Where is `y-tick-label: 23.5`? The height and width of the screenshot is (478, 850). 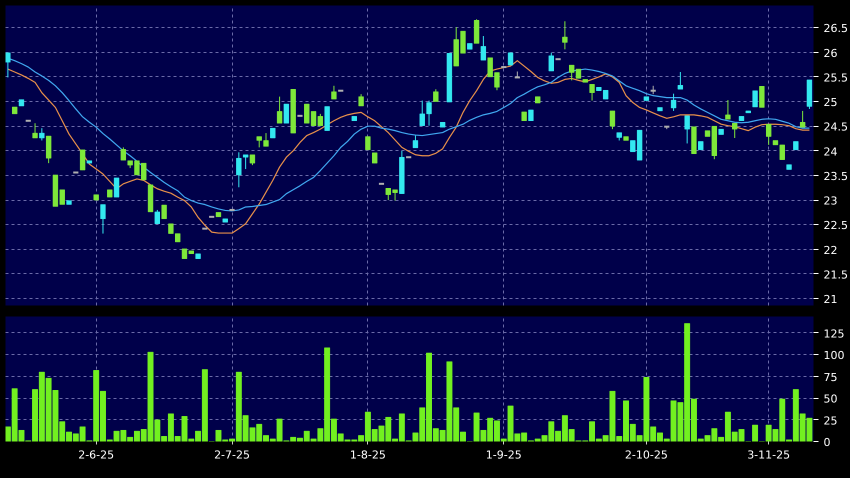
y-tick-label: 23.5 is located at coordinates (836, 176).